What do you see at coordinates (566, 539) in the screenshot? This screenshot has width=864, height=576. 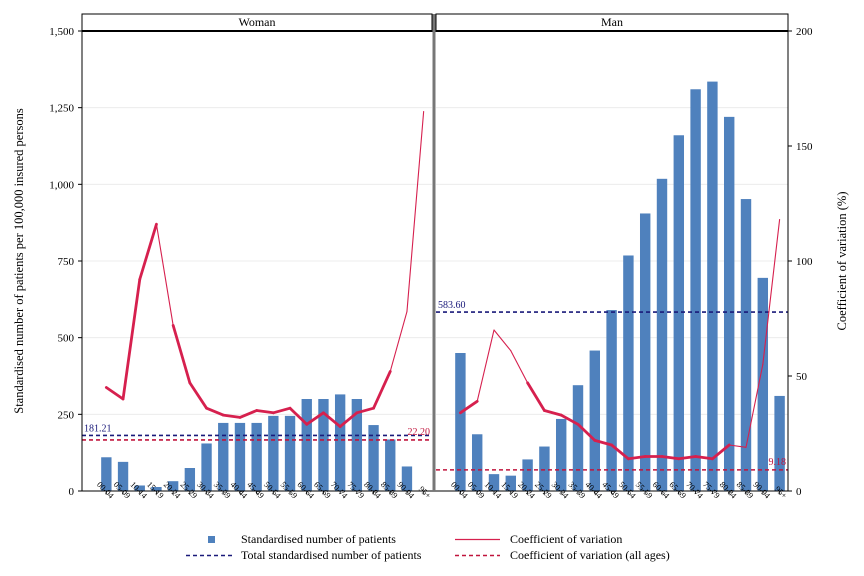 I see `legend-label-cv: Coefficient of variation` at bounding box center [566, 539].